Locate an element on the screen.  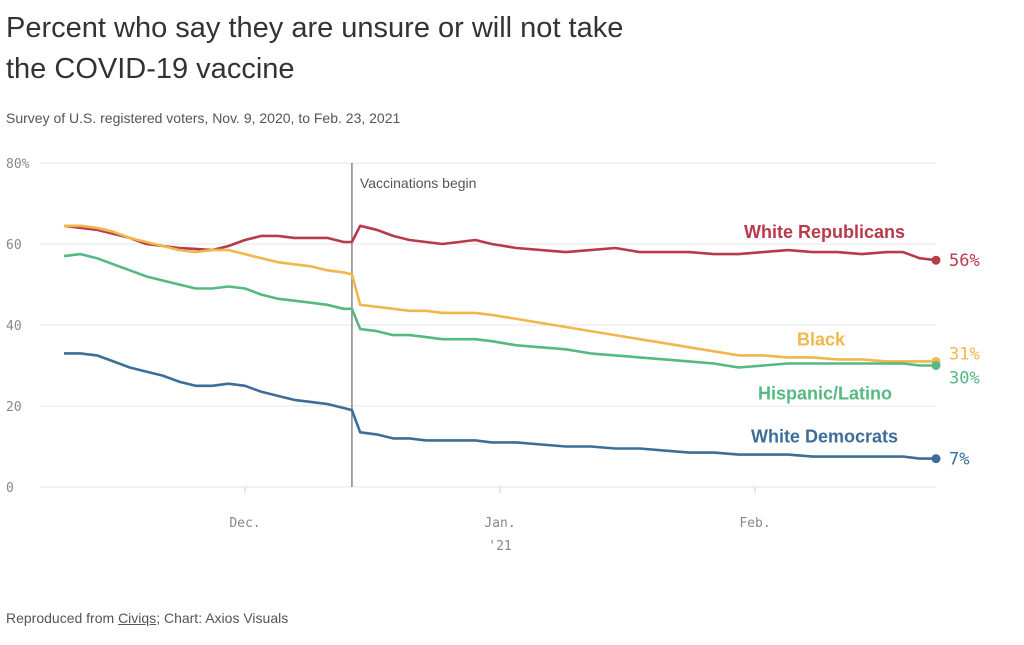
y-tick-label: 0 is located at coordinates (10, 488).